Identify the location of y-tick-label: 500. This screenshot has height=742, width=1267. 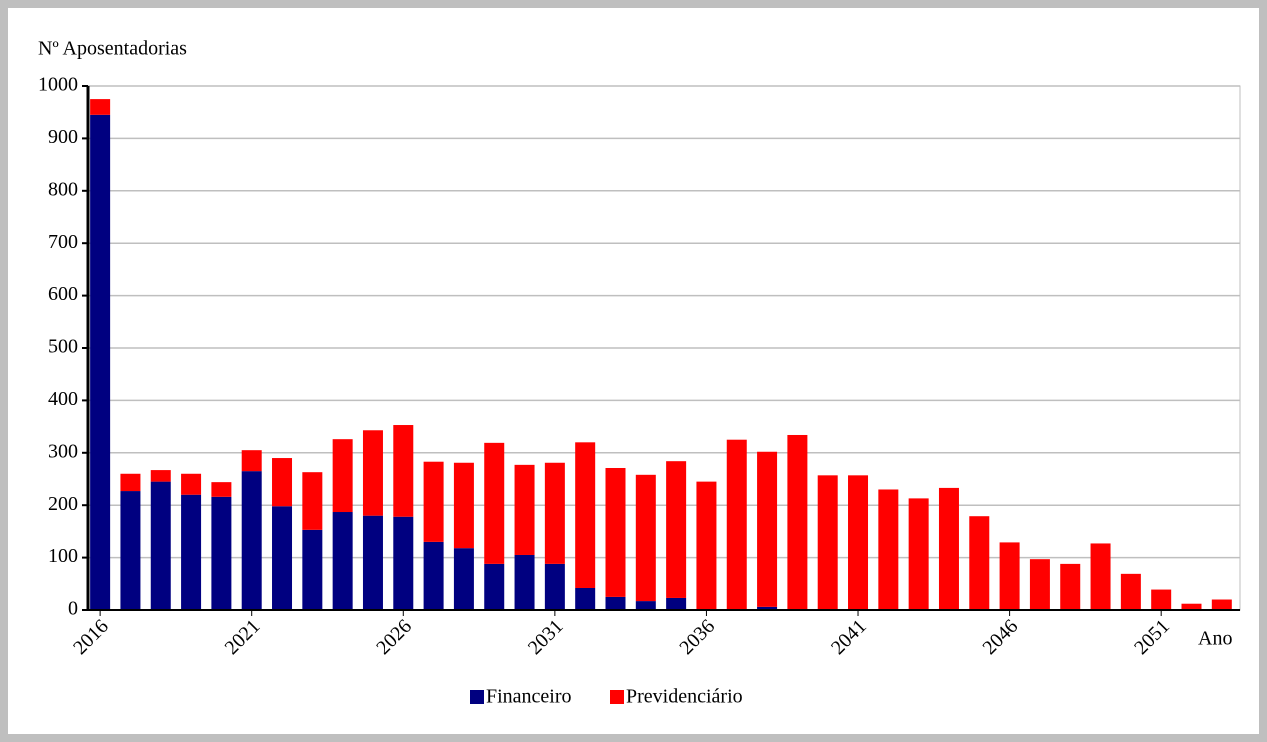
(63, 347).